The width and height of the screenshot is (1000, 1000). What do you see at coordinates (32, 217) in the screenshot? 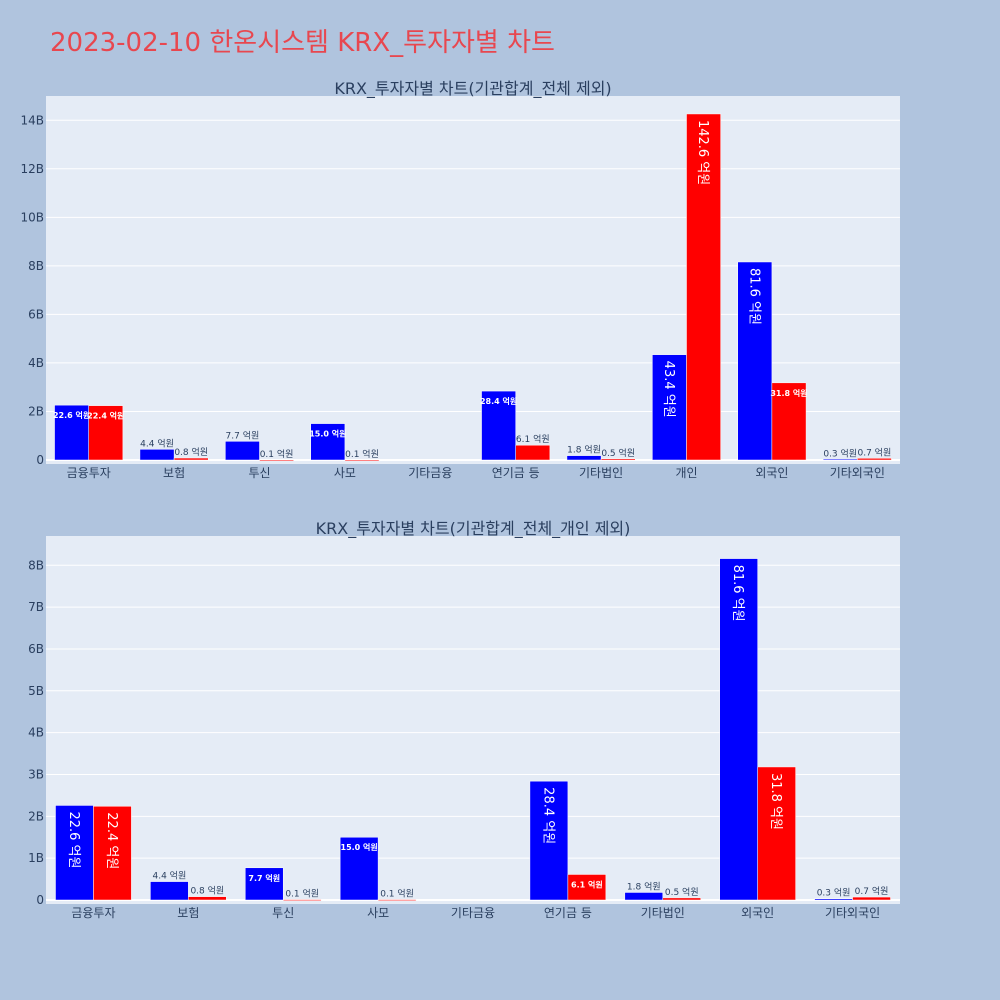
I see `y-tick-label: 10B` at bounding box center [32, 217].